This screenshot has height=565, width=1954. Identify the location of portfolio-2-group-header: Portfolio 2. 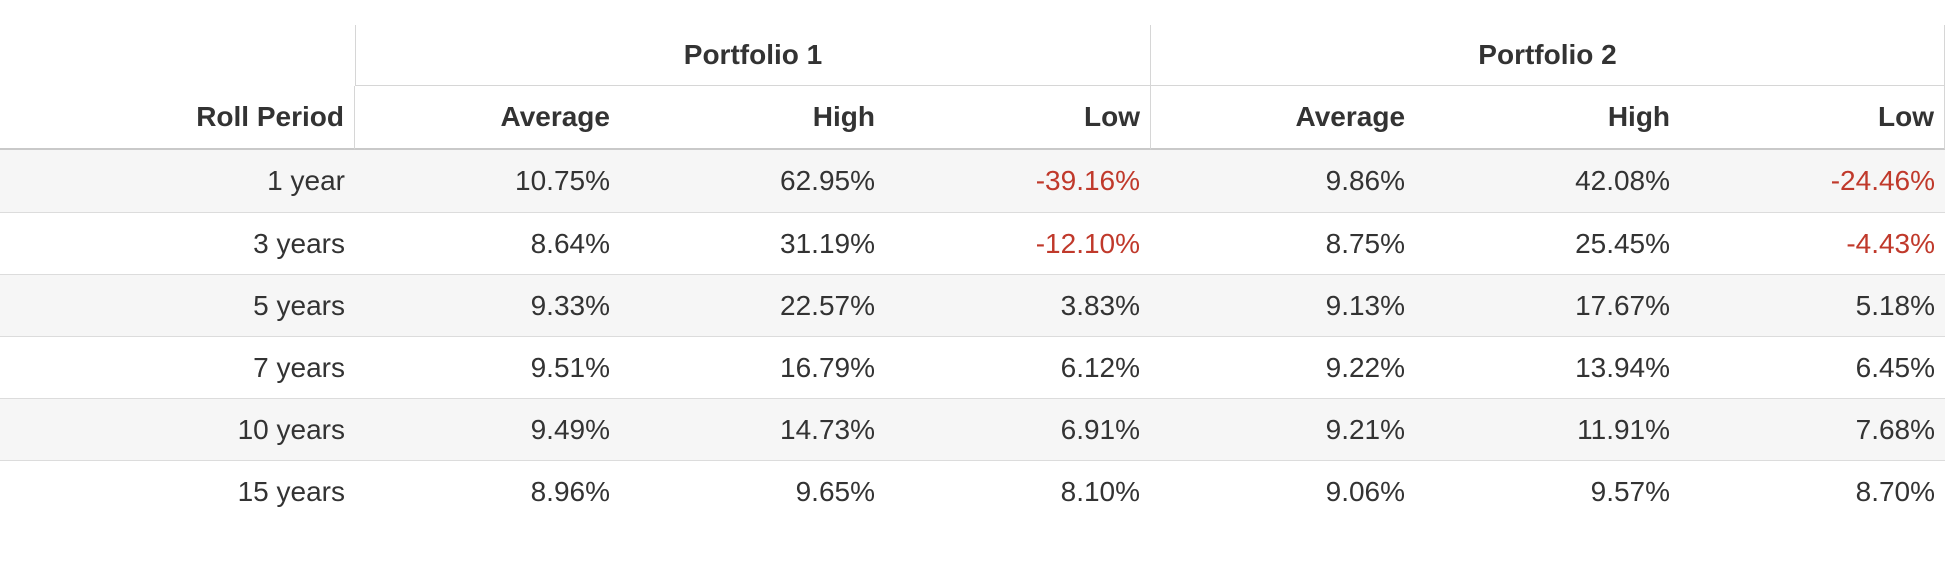
(1548, 55).